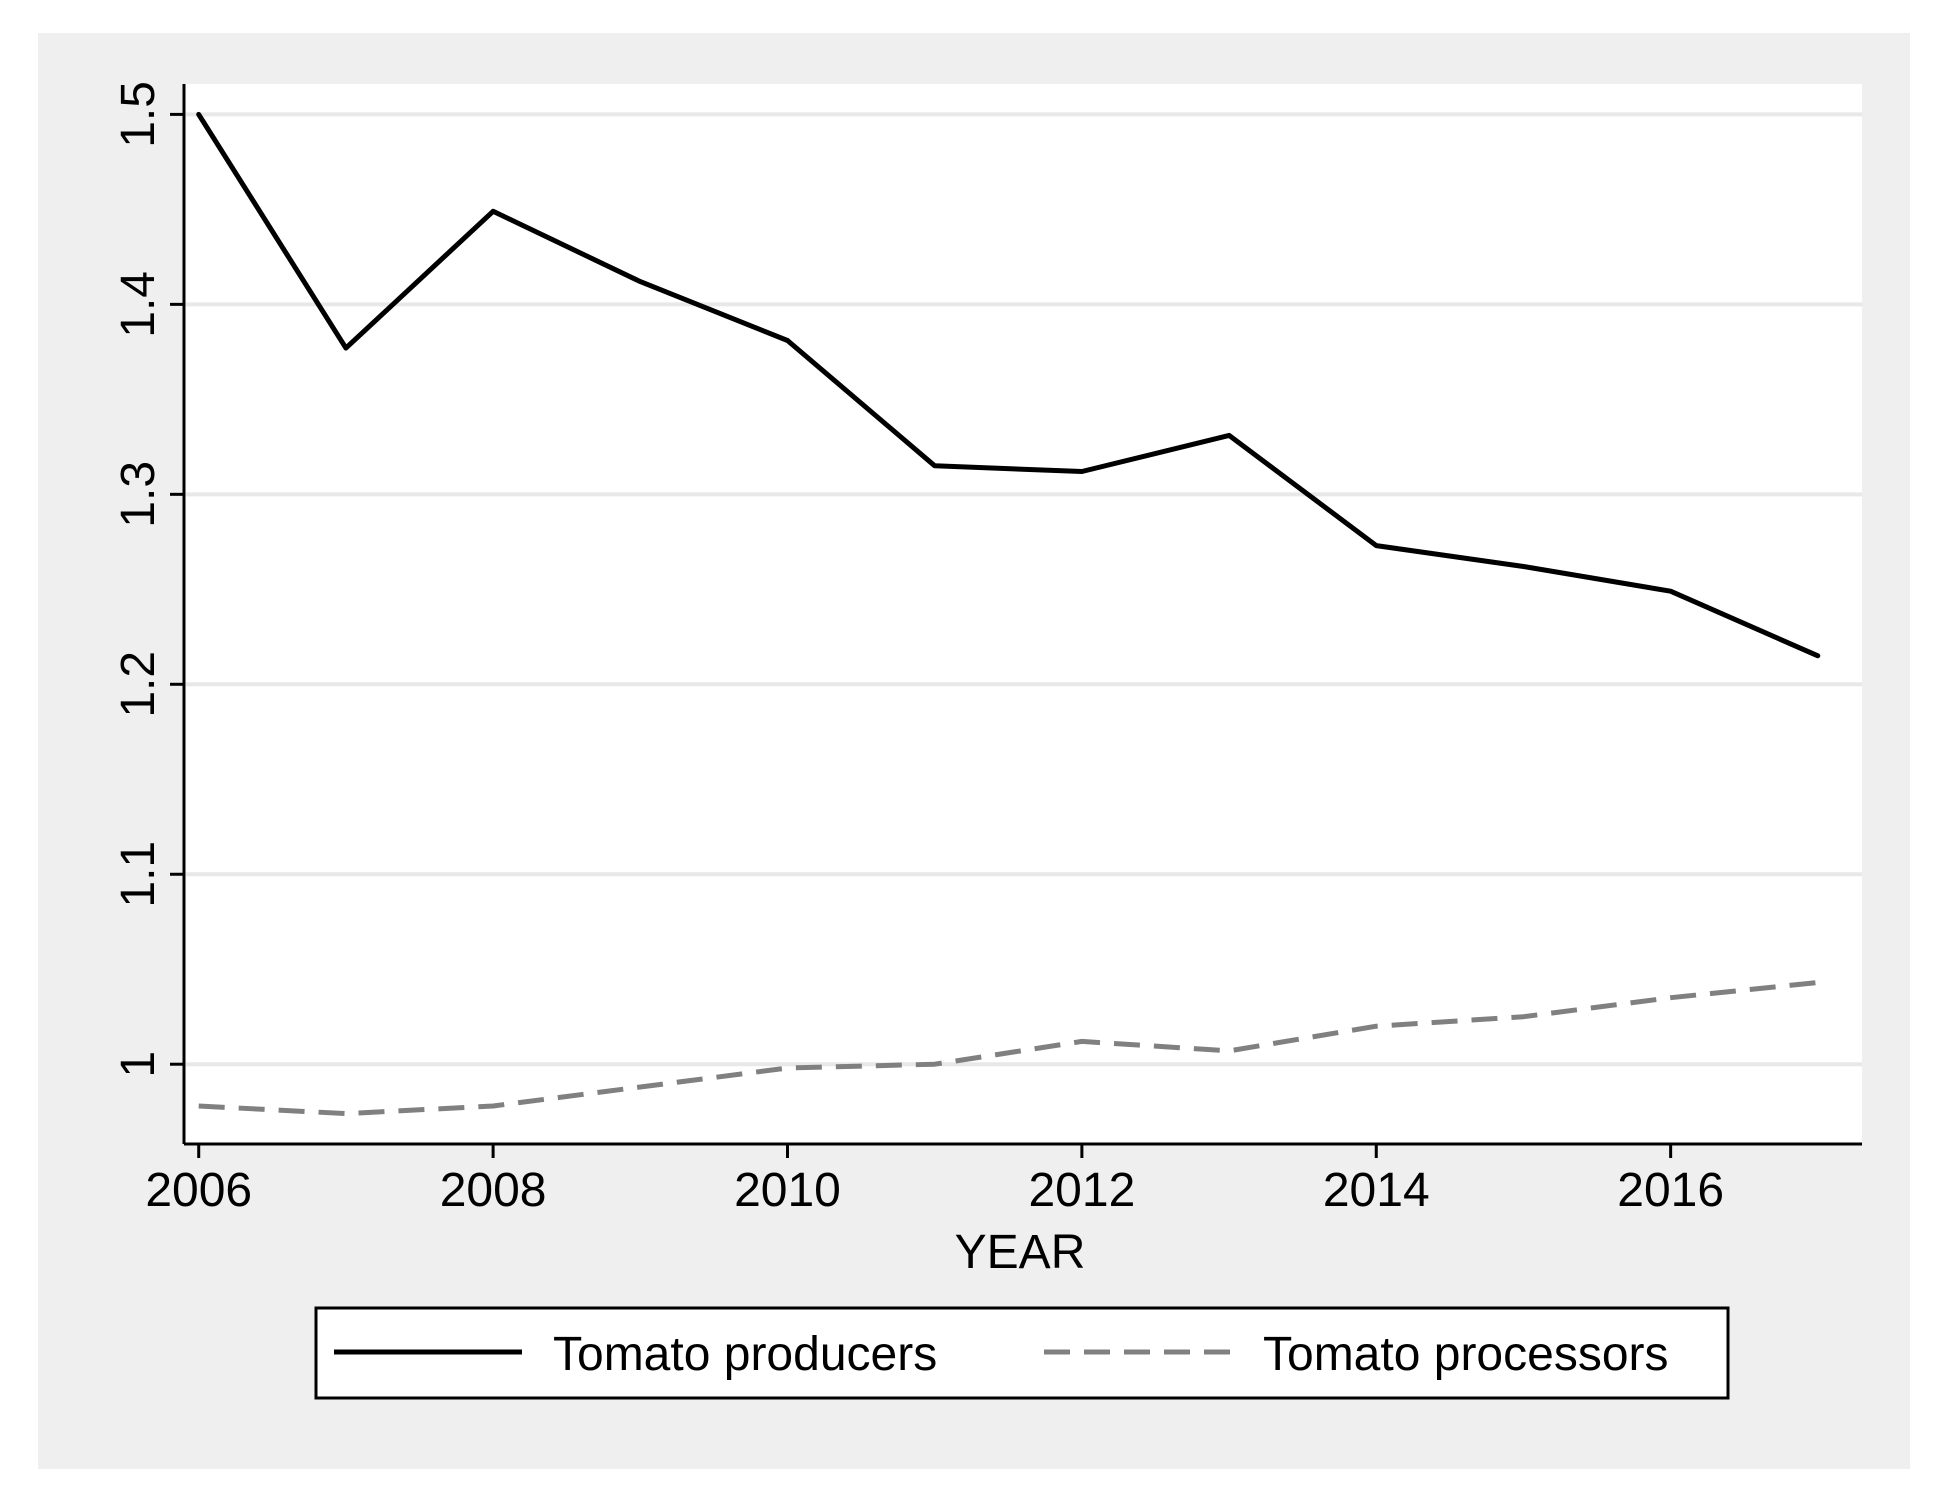 Image resolution: width=1947 pixels, height=1500 pixels. I want to click on y-tick-label: 1.1, so click(138, 874).